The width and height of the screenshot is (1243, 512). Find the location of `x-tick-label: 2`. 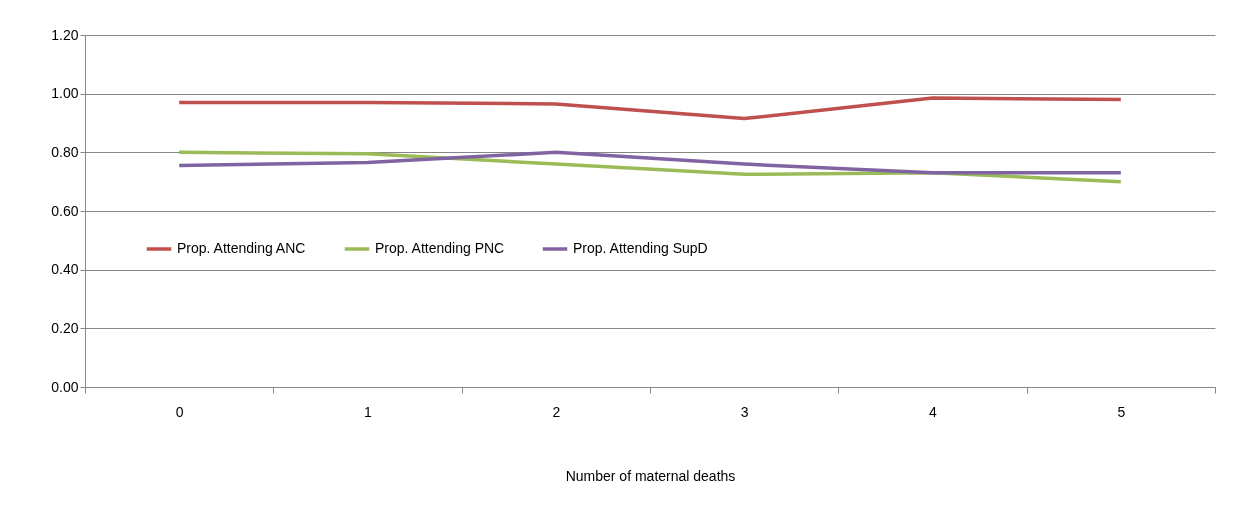

x-tick-label: 2 is located at coordinates (556, 411).